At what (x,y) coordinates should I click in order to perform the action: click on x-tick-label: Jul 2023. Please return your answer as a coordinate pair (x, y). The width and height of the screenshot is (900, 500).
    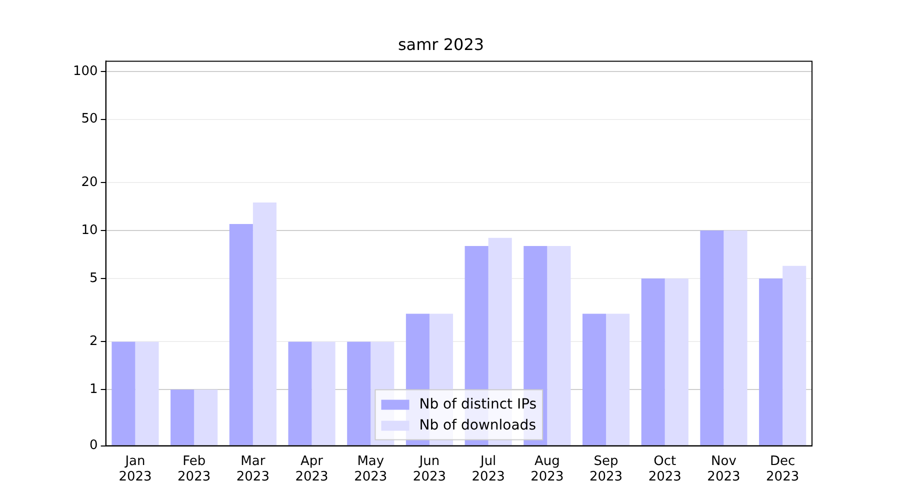
    Looking at the image, I should click on (488, 469).